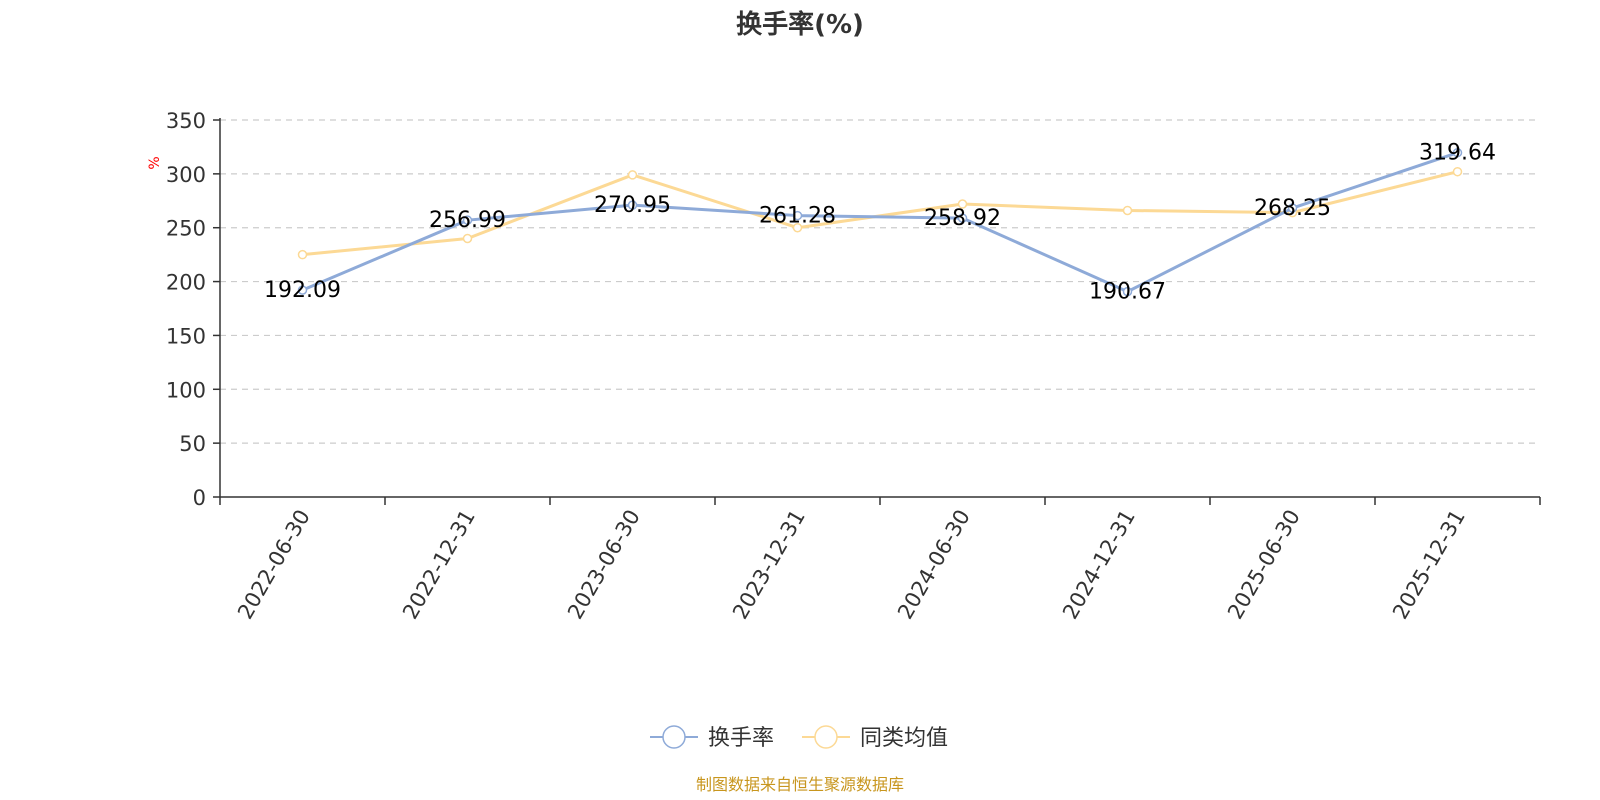  I want to click on data-label: 258.92, so click(962, 218).